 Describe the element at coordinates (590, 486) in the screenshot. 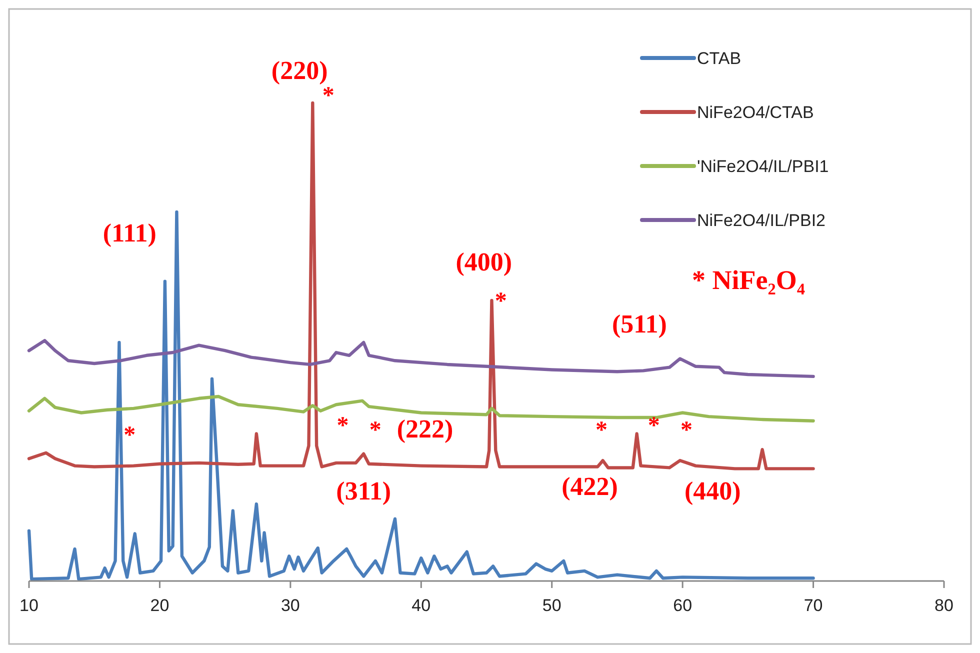

I see `annotation: (422)` at that location.